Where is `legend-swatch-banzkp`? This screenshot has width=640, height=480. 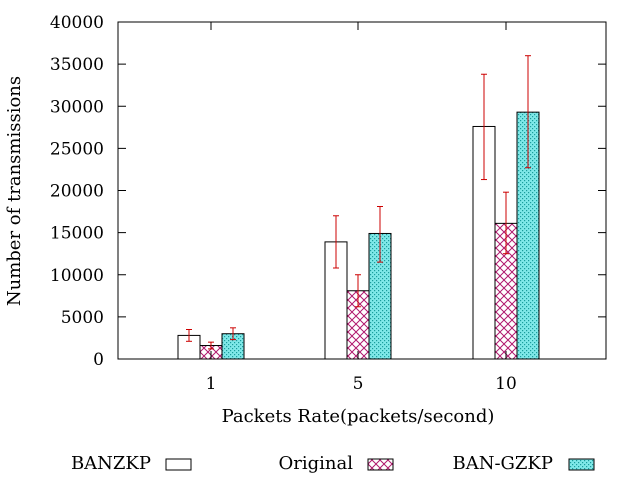 legend-swatch-banzkp is located at coordinates (178, 464).